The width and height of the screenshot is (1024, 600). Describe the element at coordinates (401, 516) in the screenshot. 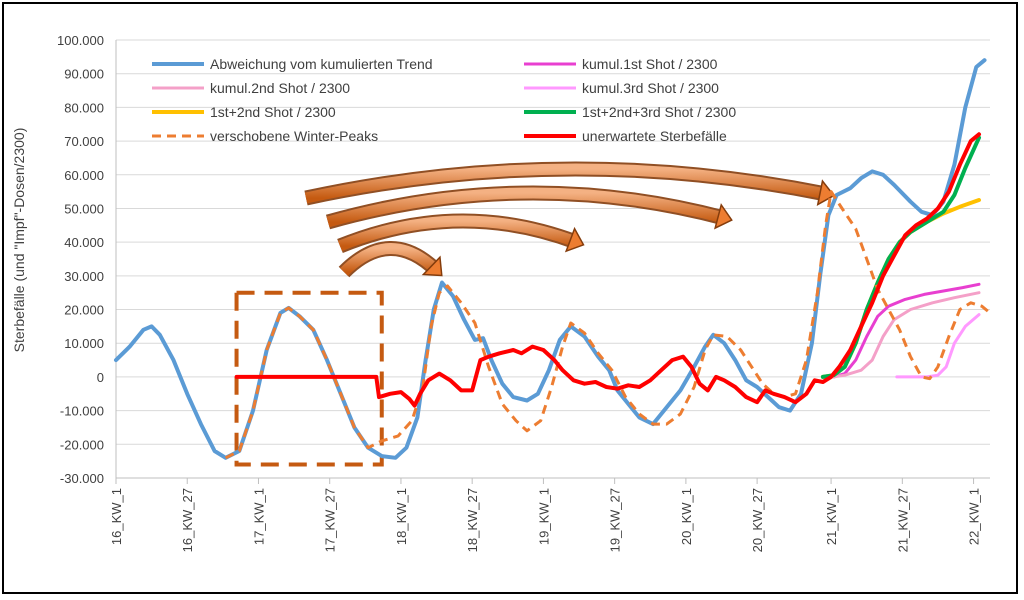

I see `x-tick-label: 18_KW_1` at that location.